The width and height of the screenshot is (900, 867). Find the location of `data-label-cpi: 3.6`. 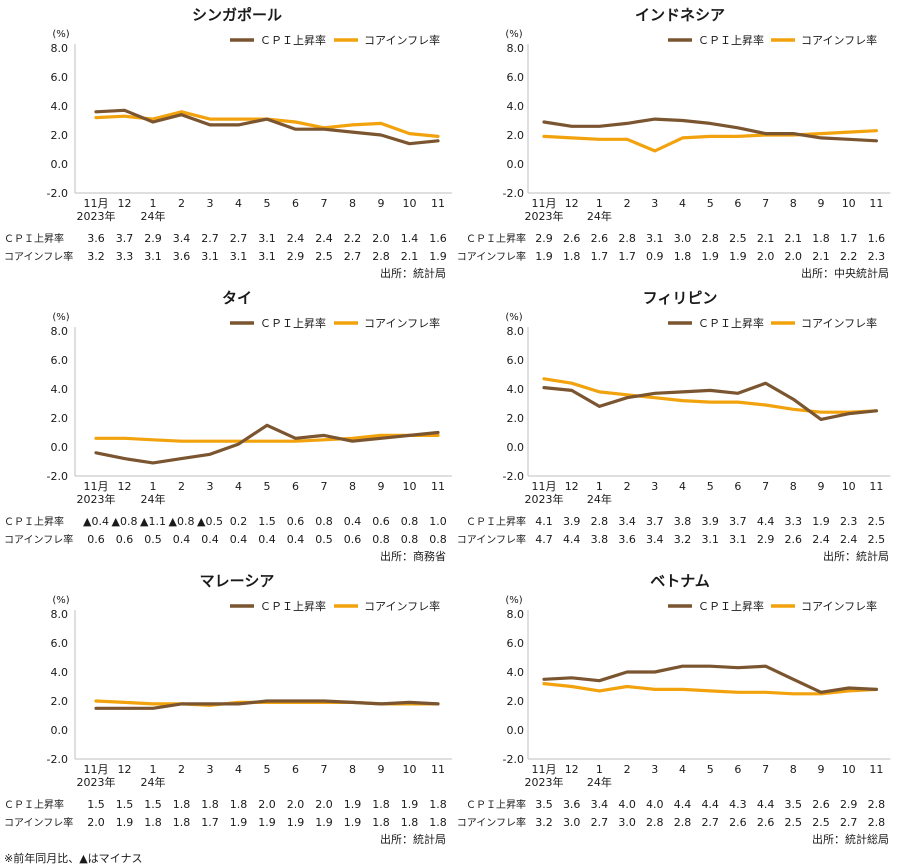

data-label-cpi: 3.6 is located at coordinates (96, 238).